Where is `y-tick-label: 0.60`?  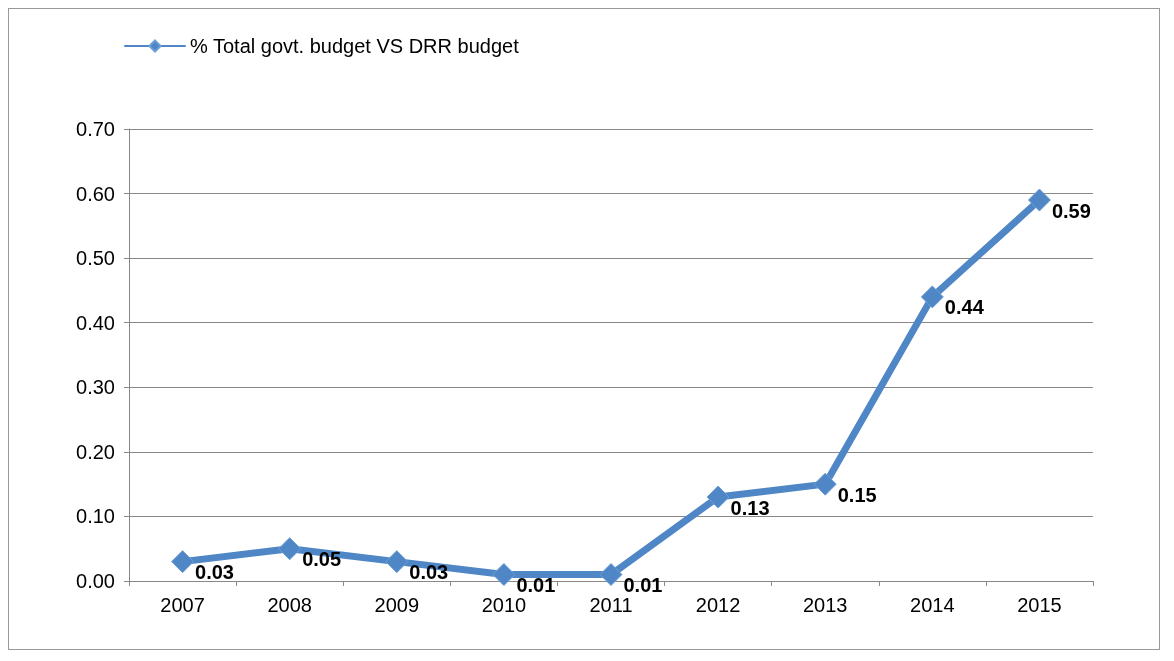 y-tick-label: 0.60 is located at coordinates (95, 193).